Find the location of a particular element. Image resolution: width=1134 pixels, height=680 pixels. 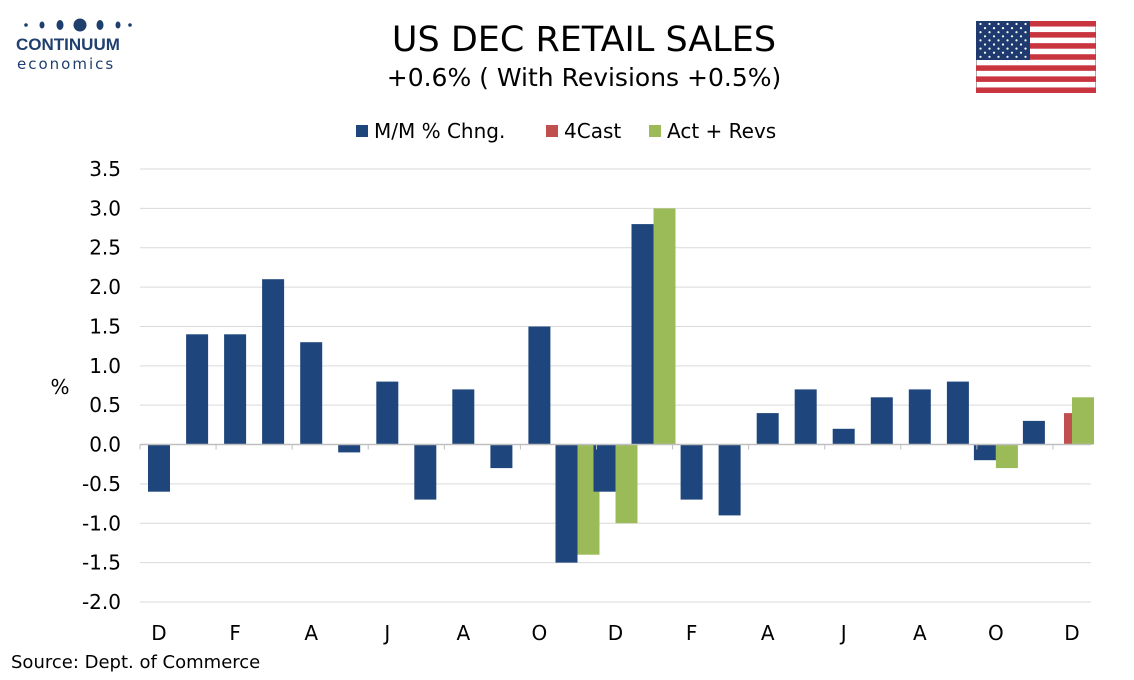

logo-dots-icon is located at coordinates (78, 25).